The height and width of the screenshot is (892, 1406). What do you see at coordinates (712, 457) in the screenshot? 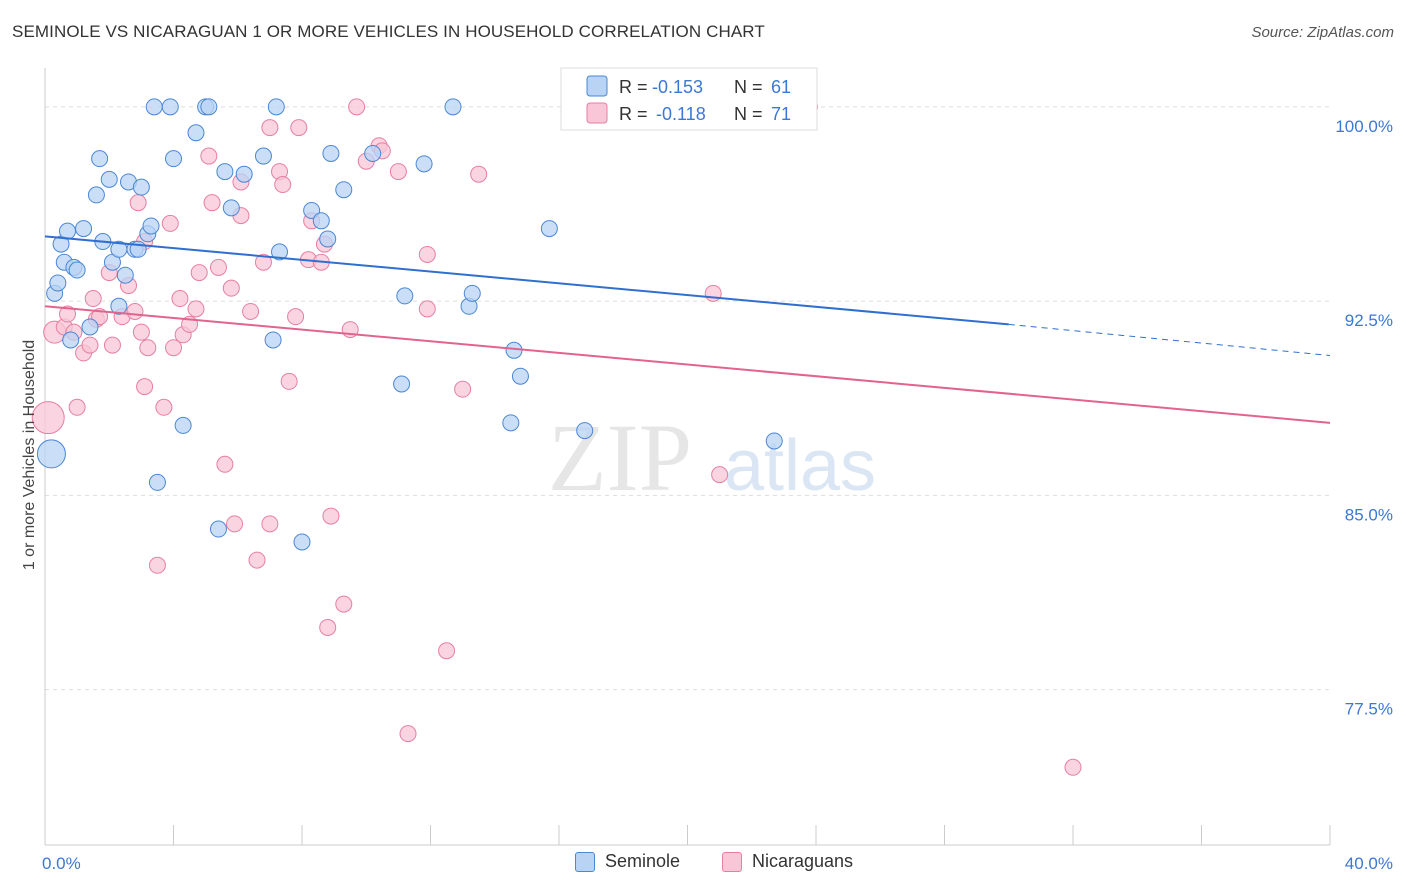
I see `watermark: ZIP atlas` at bounding box center [712, 457].